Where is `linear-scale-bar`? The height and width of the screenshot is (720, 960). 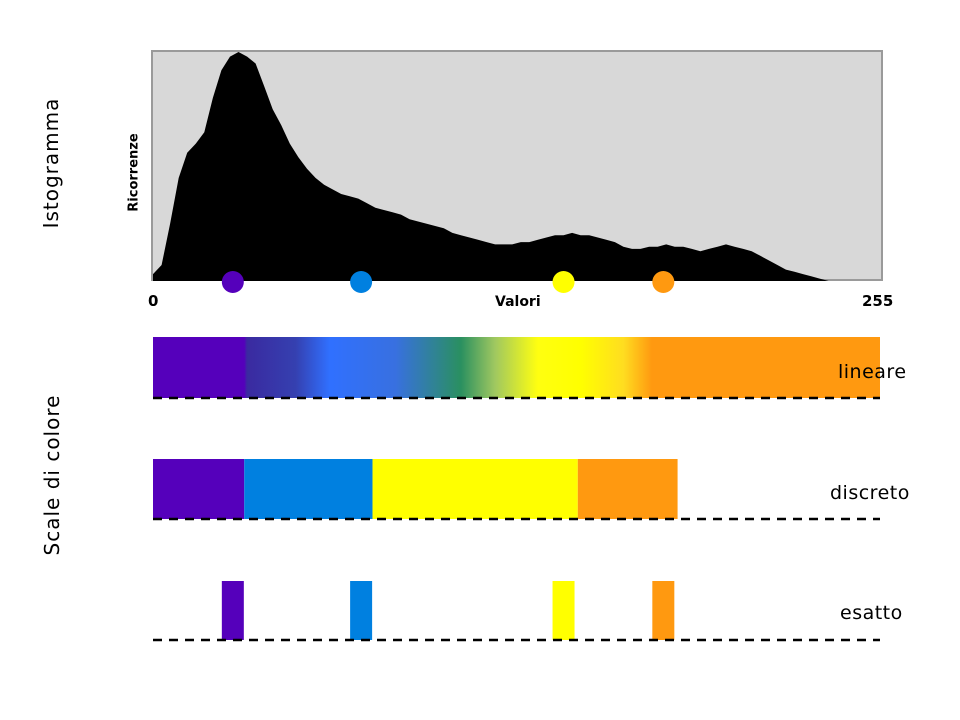
linear-scale-bar is located at coordinates (516, 367).